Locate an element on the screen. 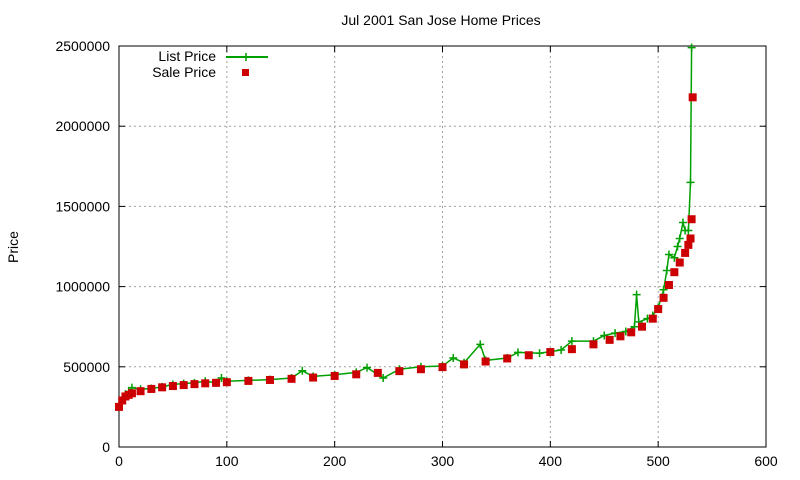 This screenshot has height=480, width=800. y-axis-label: Price is located at coordinates (13, 247).